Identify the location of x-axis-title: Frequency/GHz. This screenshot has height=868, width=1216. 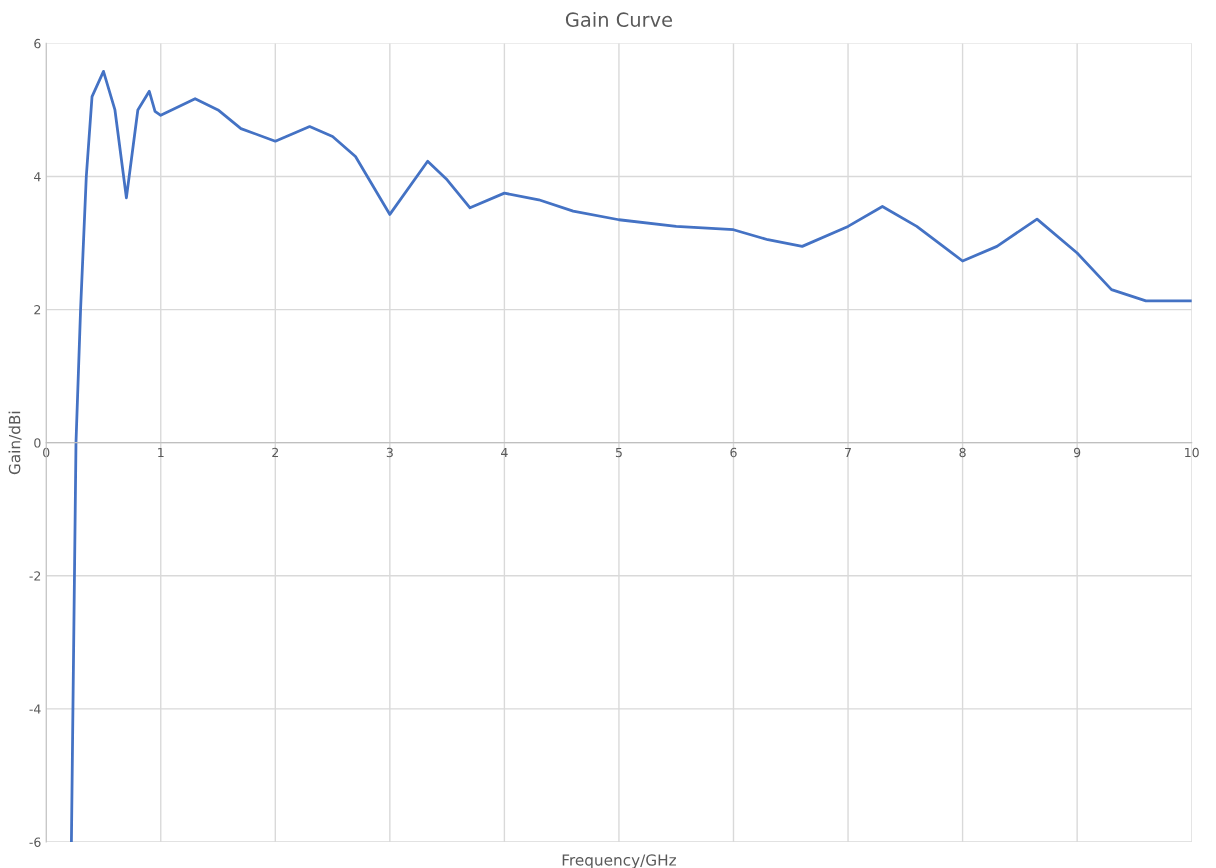
(619, 861).